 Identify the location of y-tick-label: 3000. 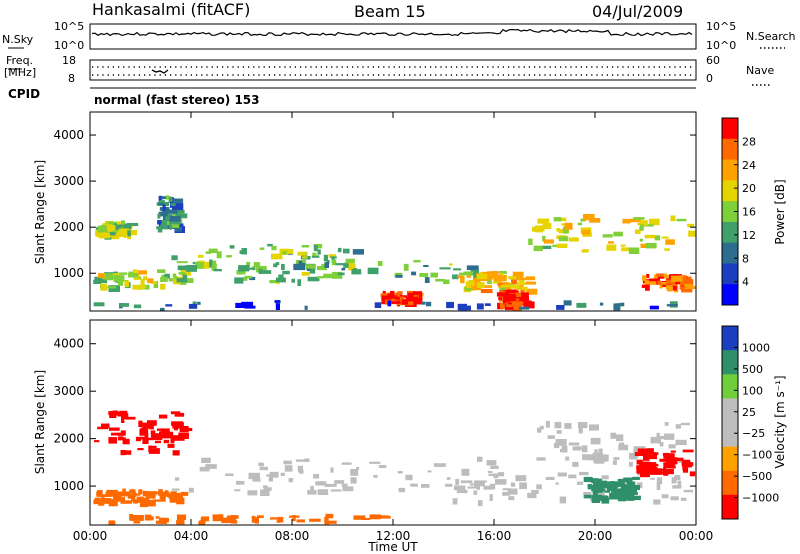
(68, 391).